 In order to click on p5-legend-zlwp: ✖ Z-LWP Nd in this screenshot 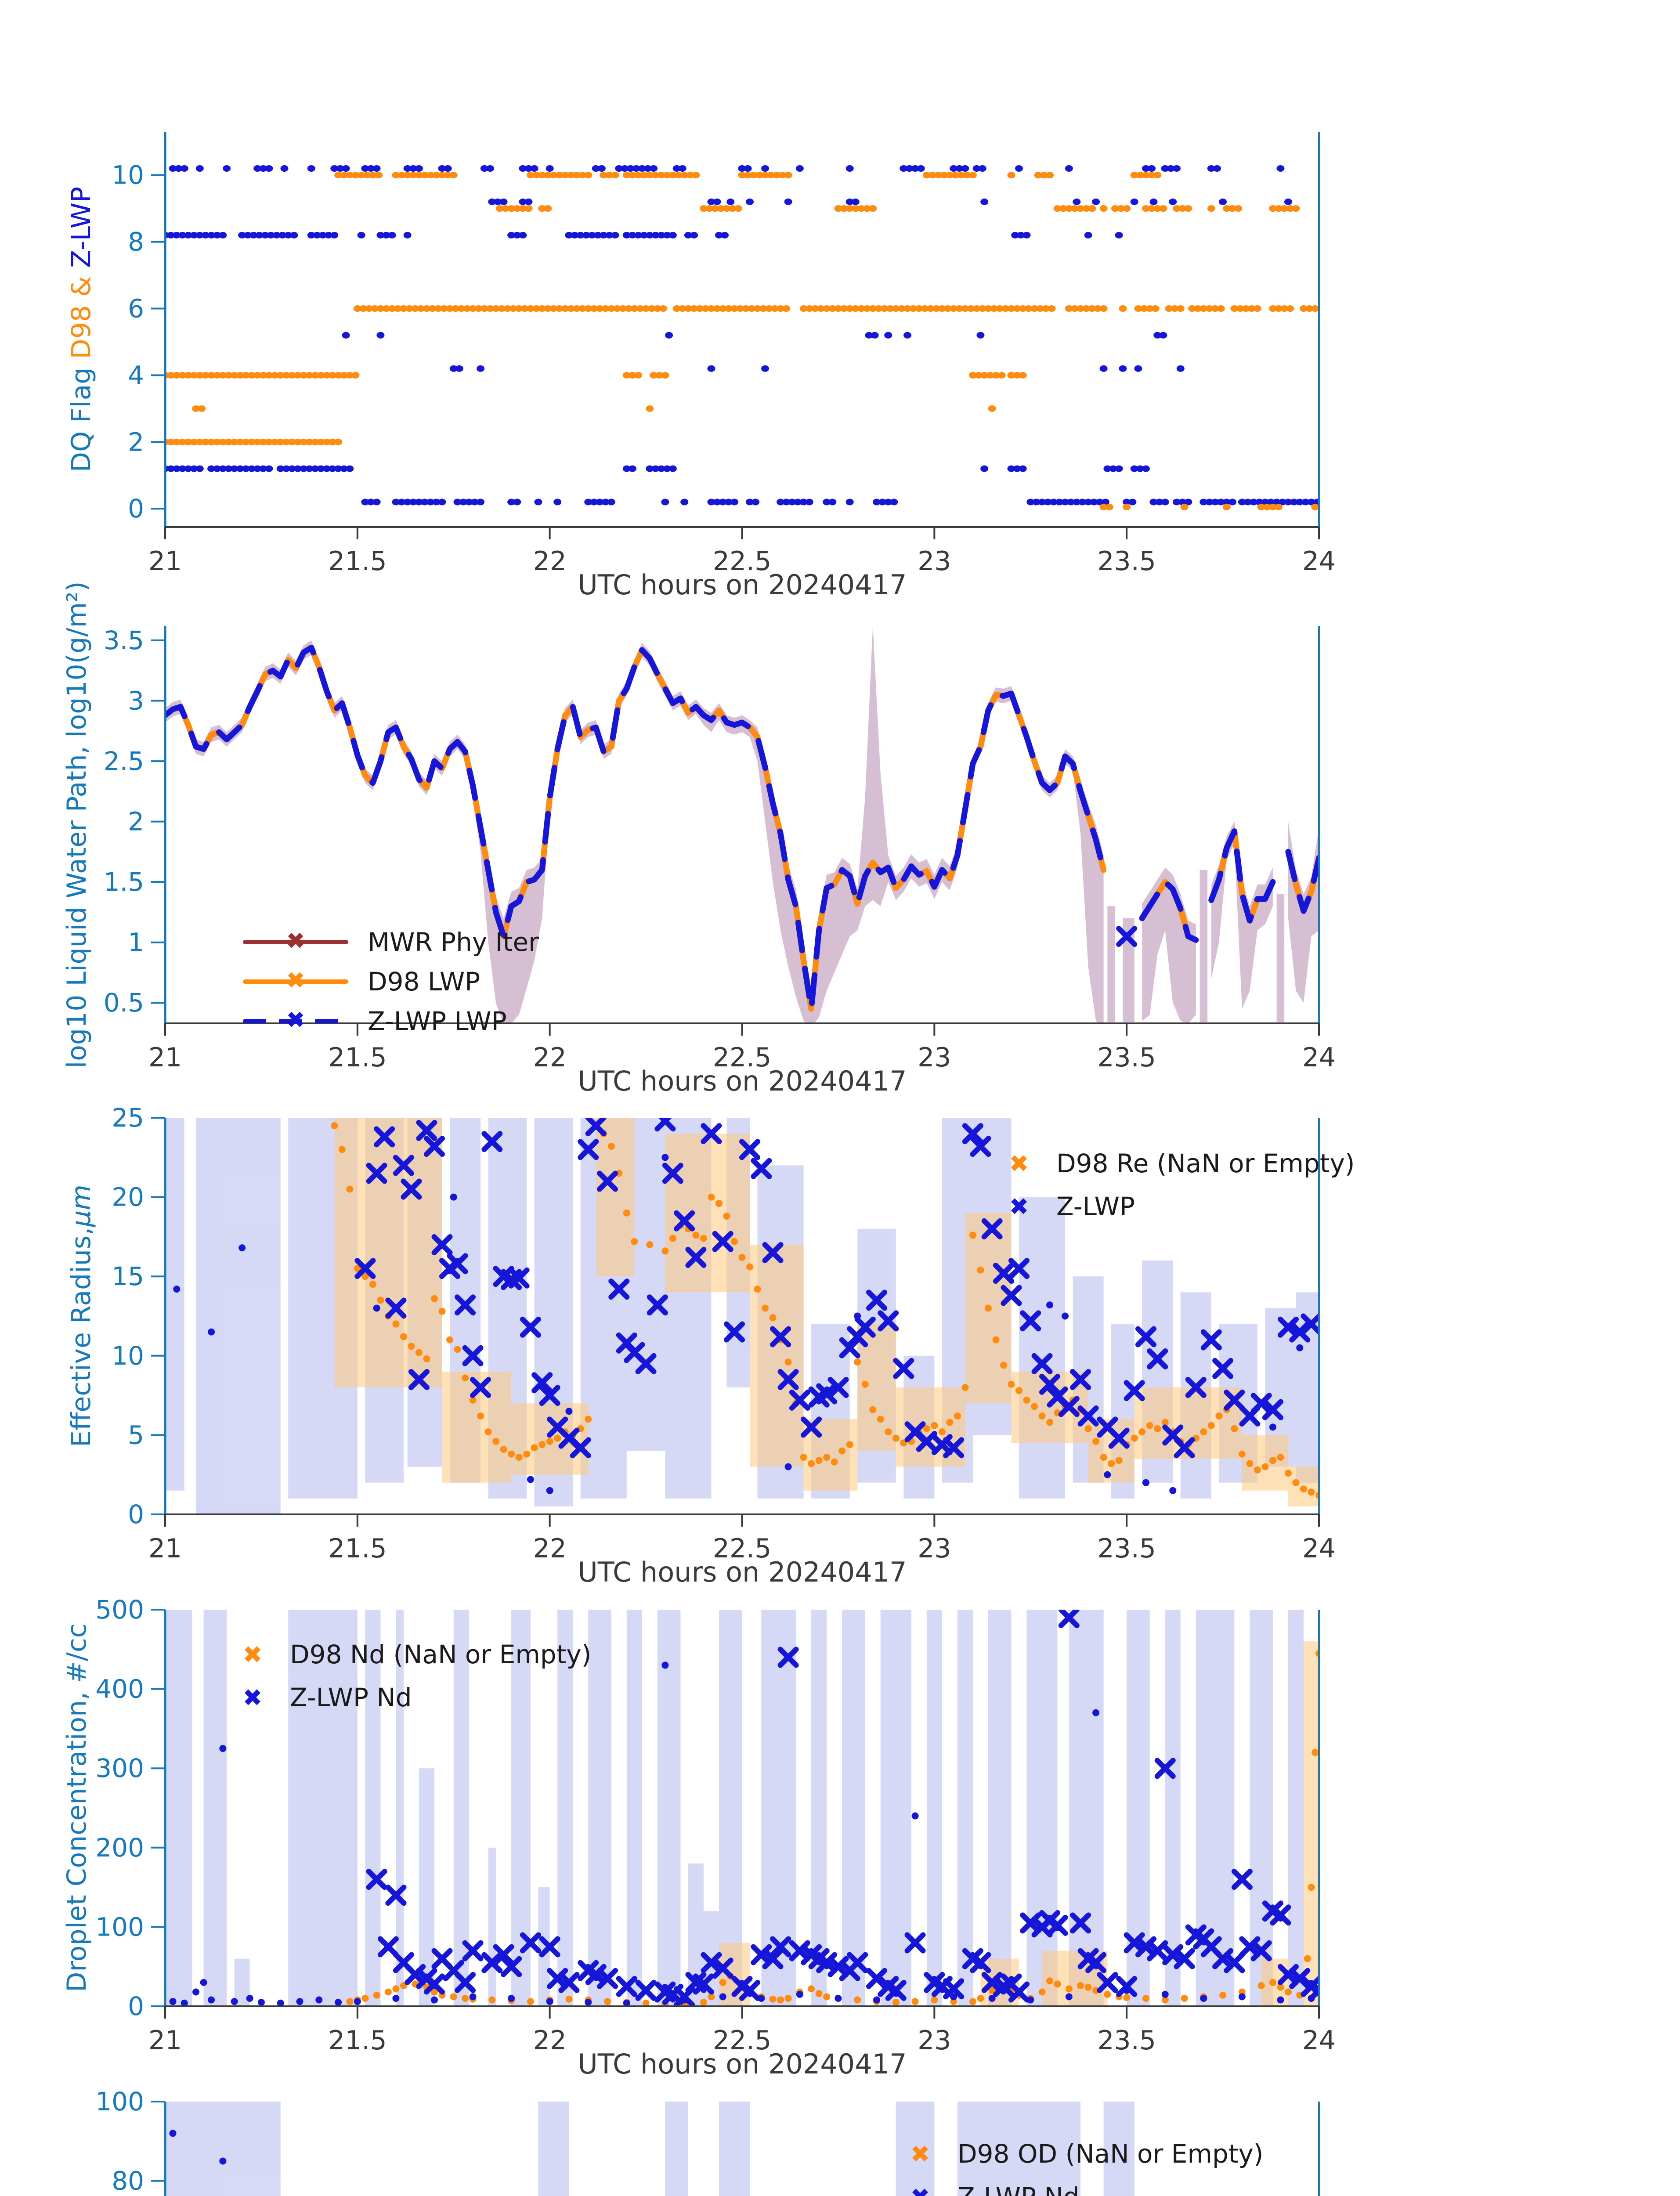, I will do `click(1084, 2185)`.